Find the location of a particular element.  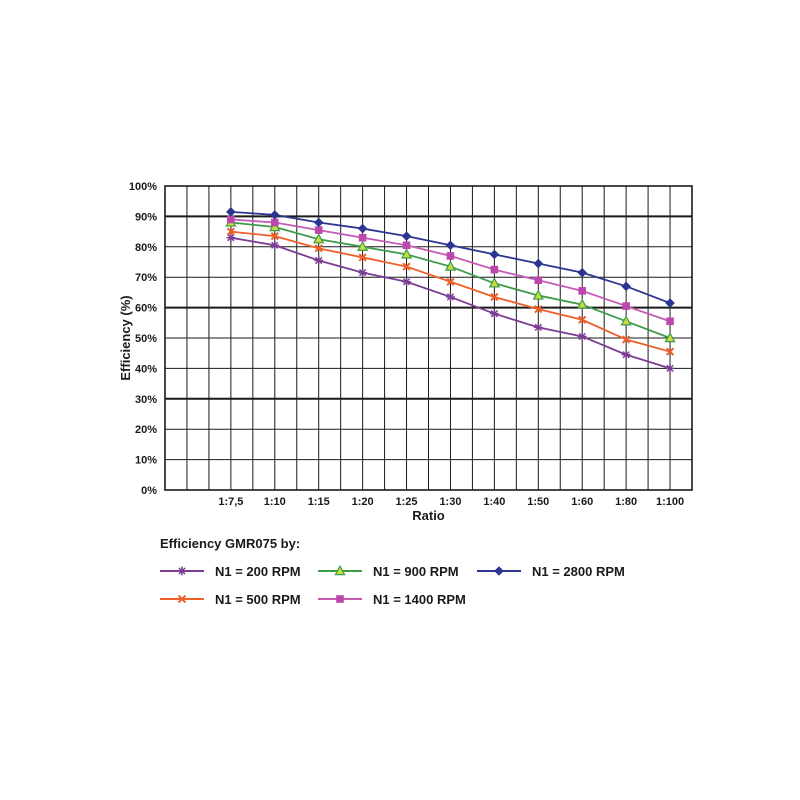

x-axis-title: Ratio is located at coordinates (428, 515).